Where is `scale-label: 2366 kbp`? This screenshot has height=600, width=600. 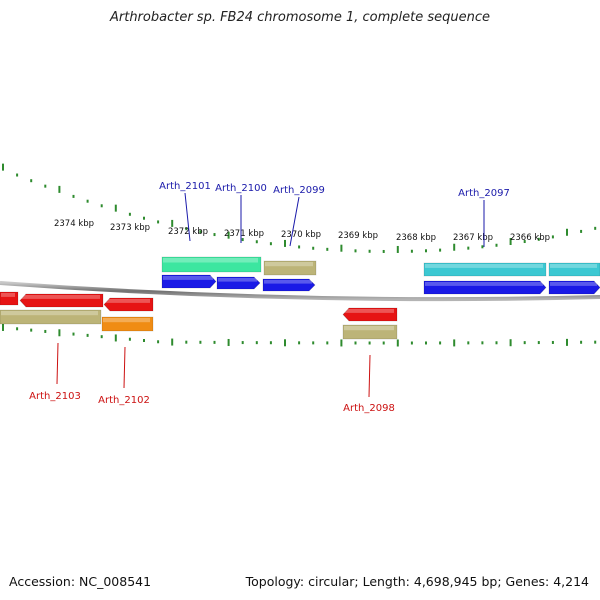
scale-label: 2366 kbp is located at coordinates (530, 238).